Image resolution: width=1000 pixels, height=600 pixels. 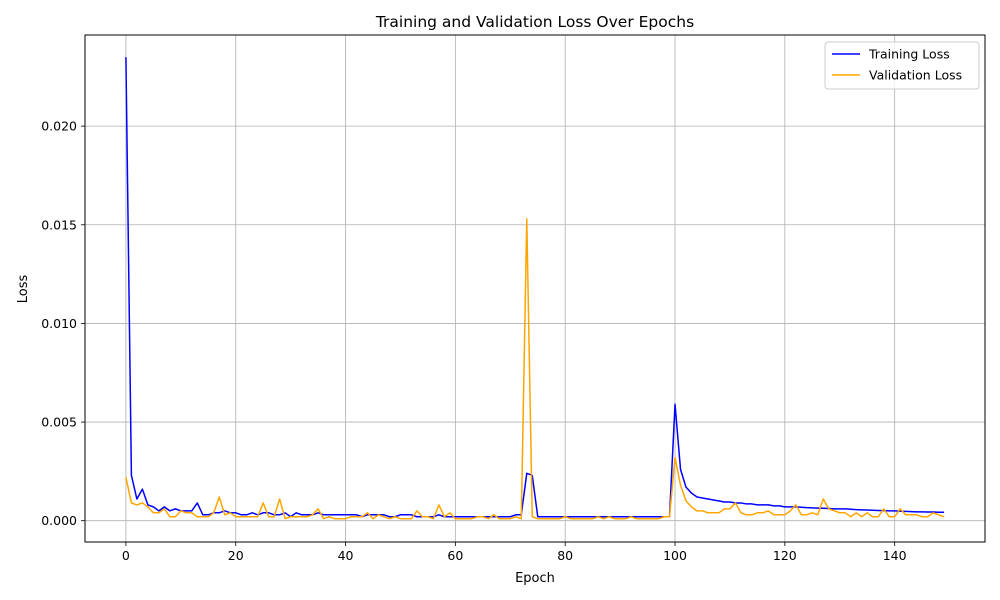 What do you see at coordinates (895, 555) in the screenshot?
I see `x-tick-label: 140` at bounding box center [895, 555].